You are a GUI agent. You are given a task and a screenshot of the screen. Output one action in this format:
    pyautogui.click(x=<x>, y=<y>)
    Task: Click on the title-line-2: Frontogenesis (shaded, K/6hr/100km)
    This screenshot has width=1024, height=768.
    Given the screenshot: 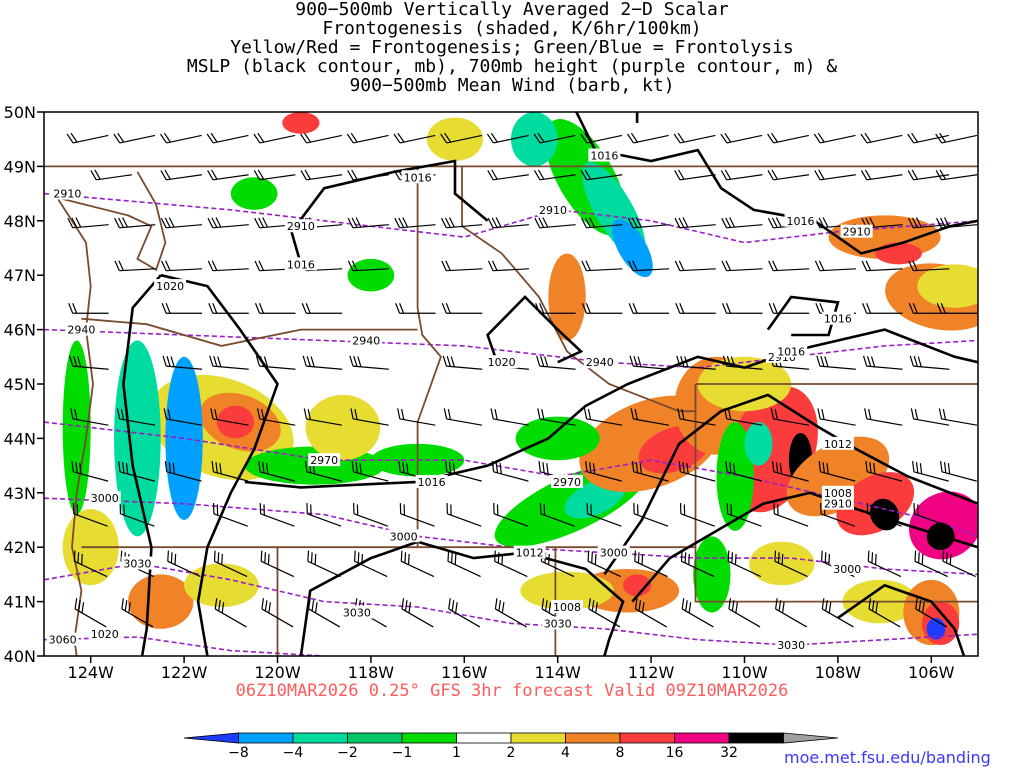 What is the action you would take?
    pyautogui.click(x=512, y=28)
    